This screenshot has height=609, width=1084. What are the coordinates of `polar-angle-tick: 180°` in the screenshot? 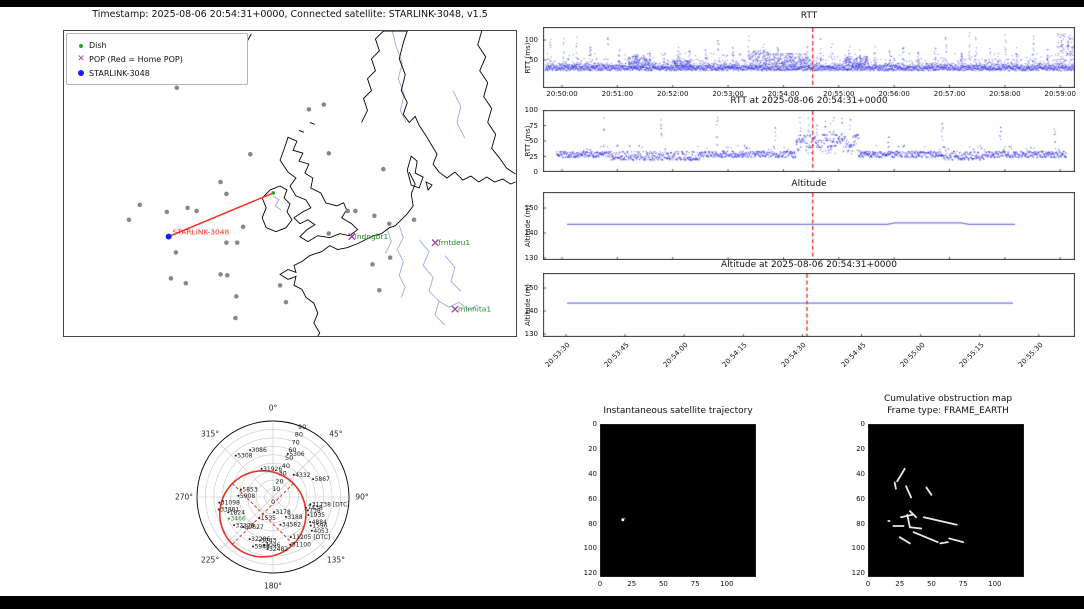 It's located at (273, 586).